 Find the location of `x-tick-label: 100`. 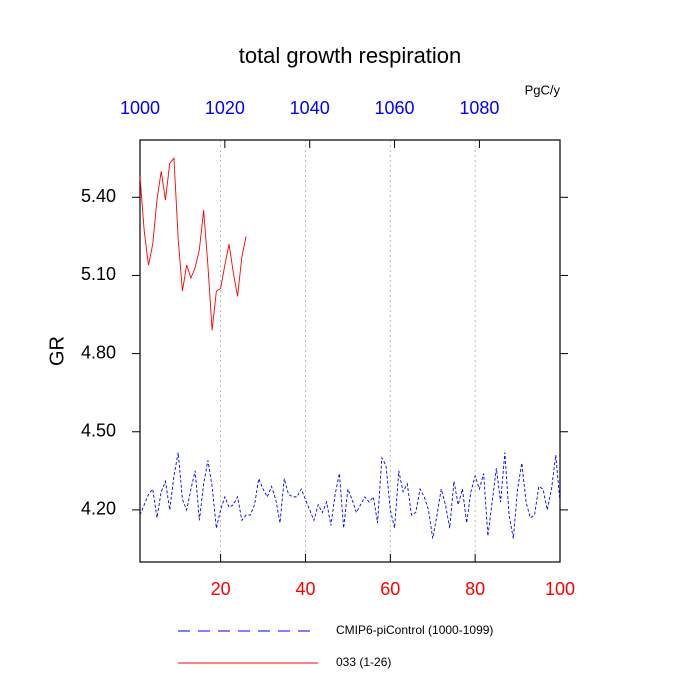

x-tick-label: 100 is located at coordinates (560, 589).